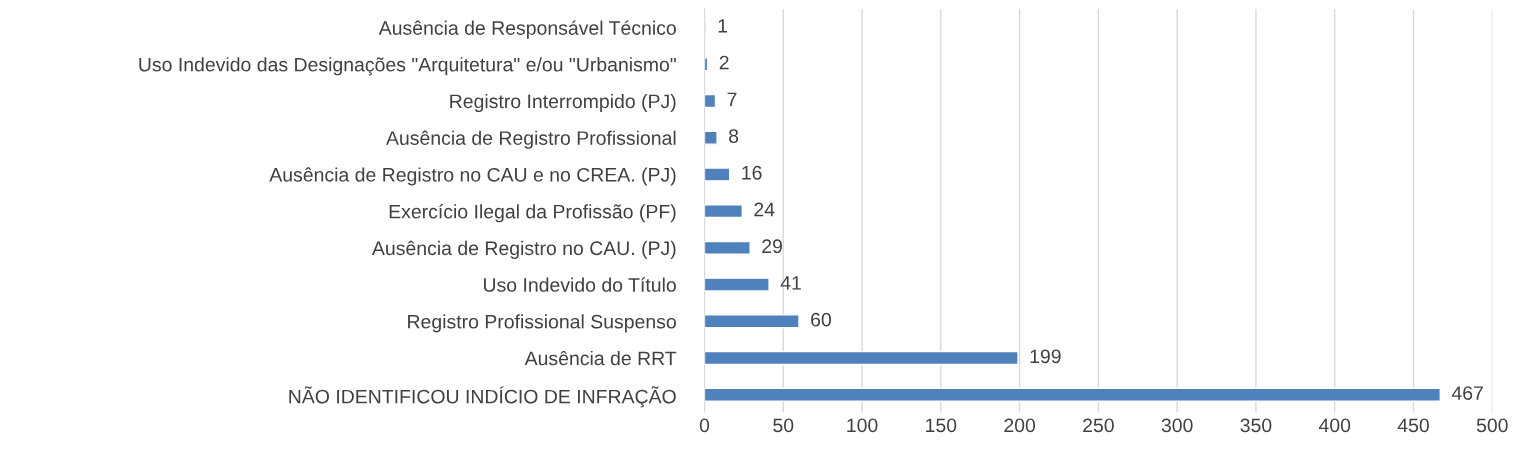 The image size is (1515, 459). Describe the element at coordinates (1492, 425) in the screenshot. I see `x-tick-label: 500` at that location.